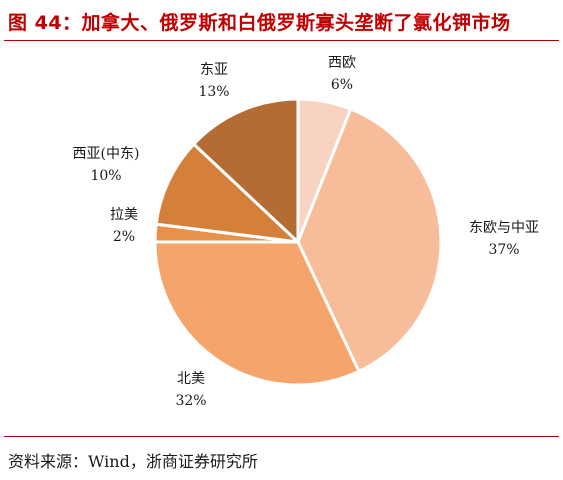  Describe the element at coordinates (191, 379) in the screenshot. I see `slice-name-label: 北美` at that location.